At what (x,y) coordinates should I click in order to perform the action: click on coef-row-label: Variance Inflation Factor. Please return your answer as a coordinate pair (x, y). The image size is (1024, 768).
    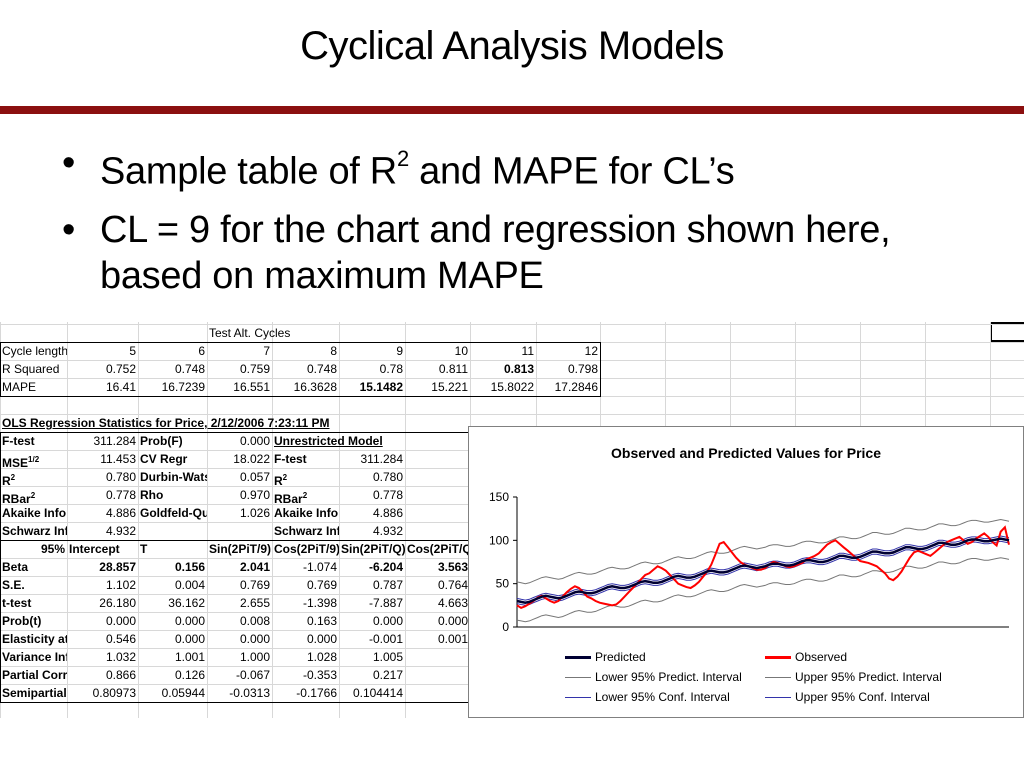
    Looking at the image, I should click on (34, 657).